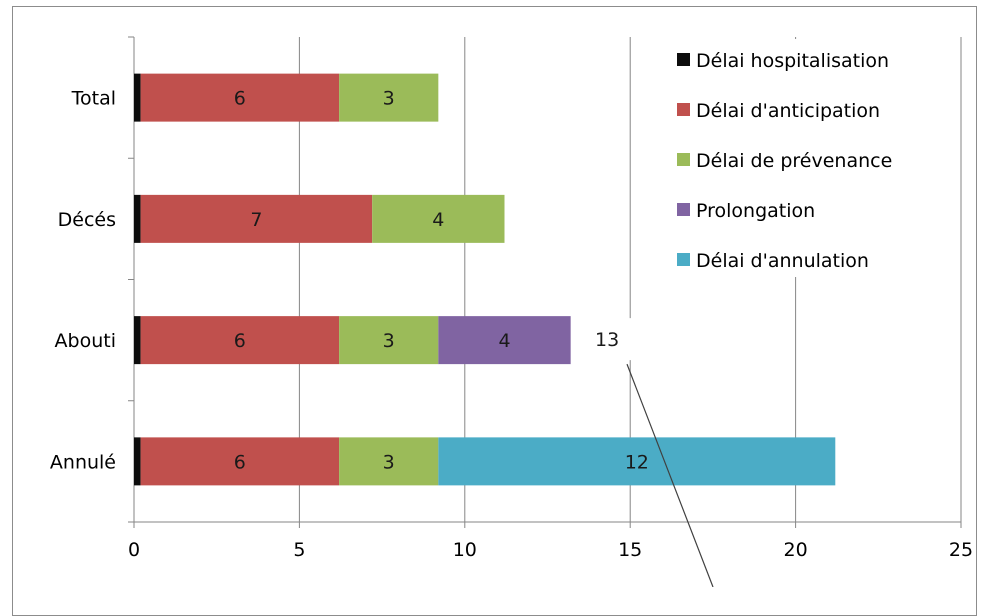  What do you see at coordinates (83, 462) in the screenshot?
I see `category-label: Annulé` at bounding box center [83, 462].